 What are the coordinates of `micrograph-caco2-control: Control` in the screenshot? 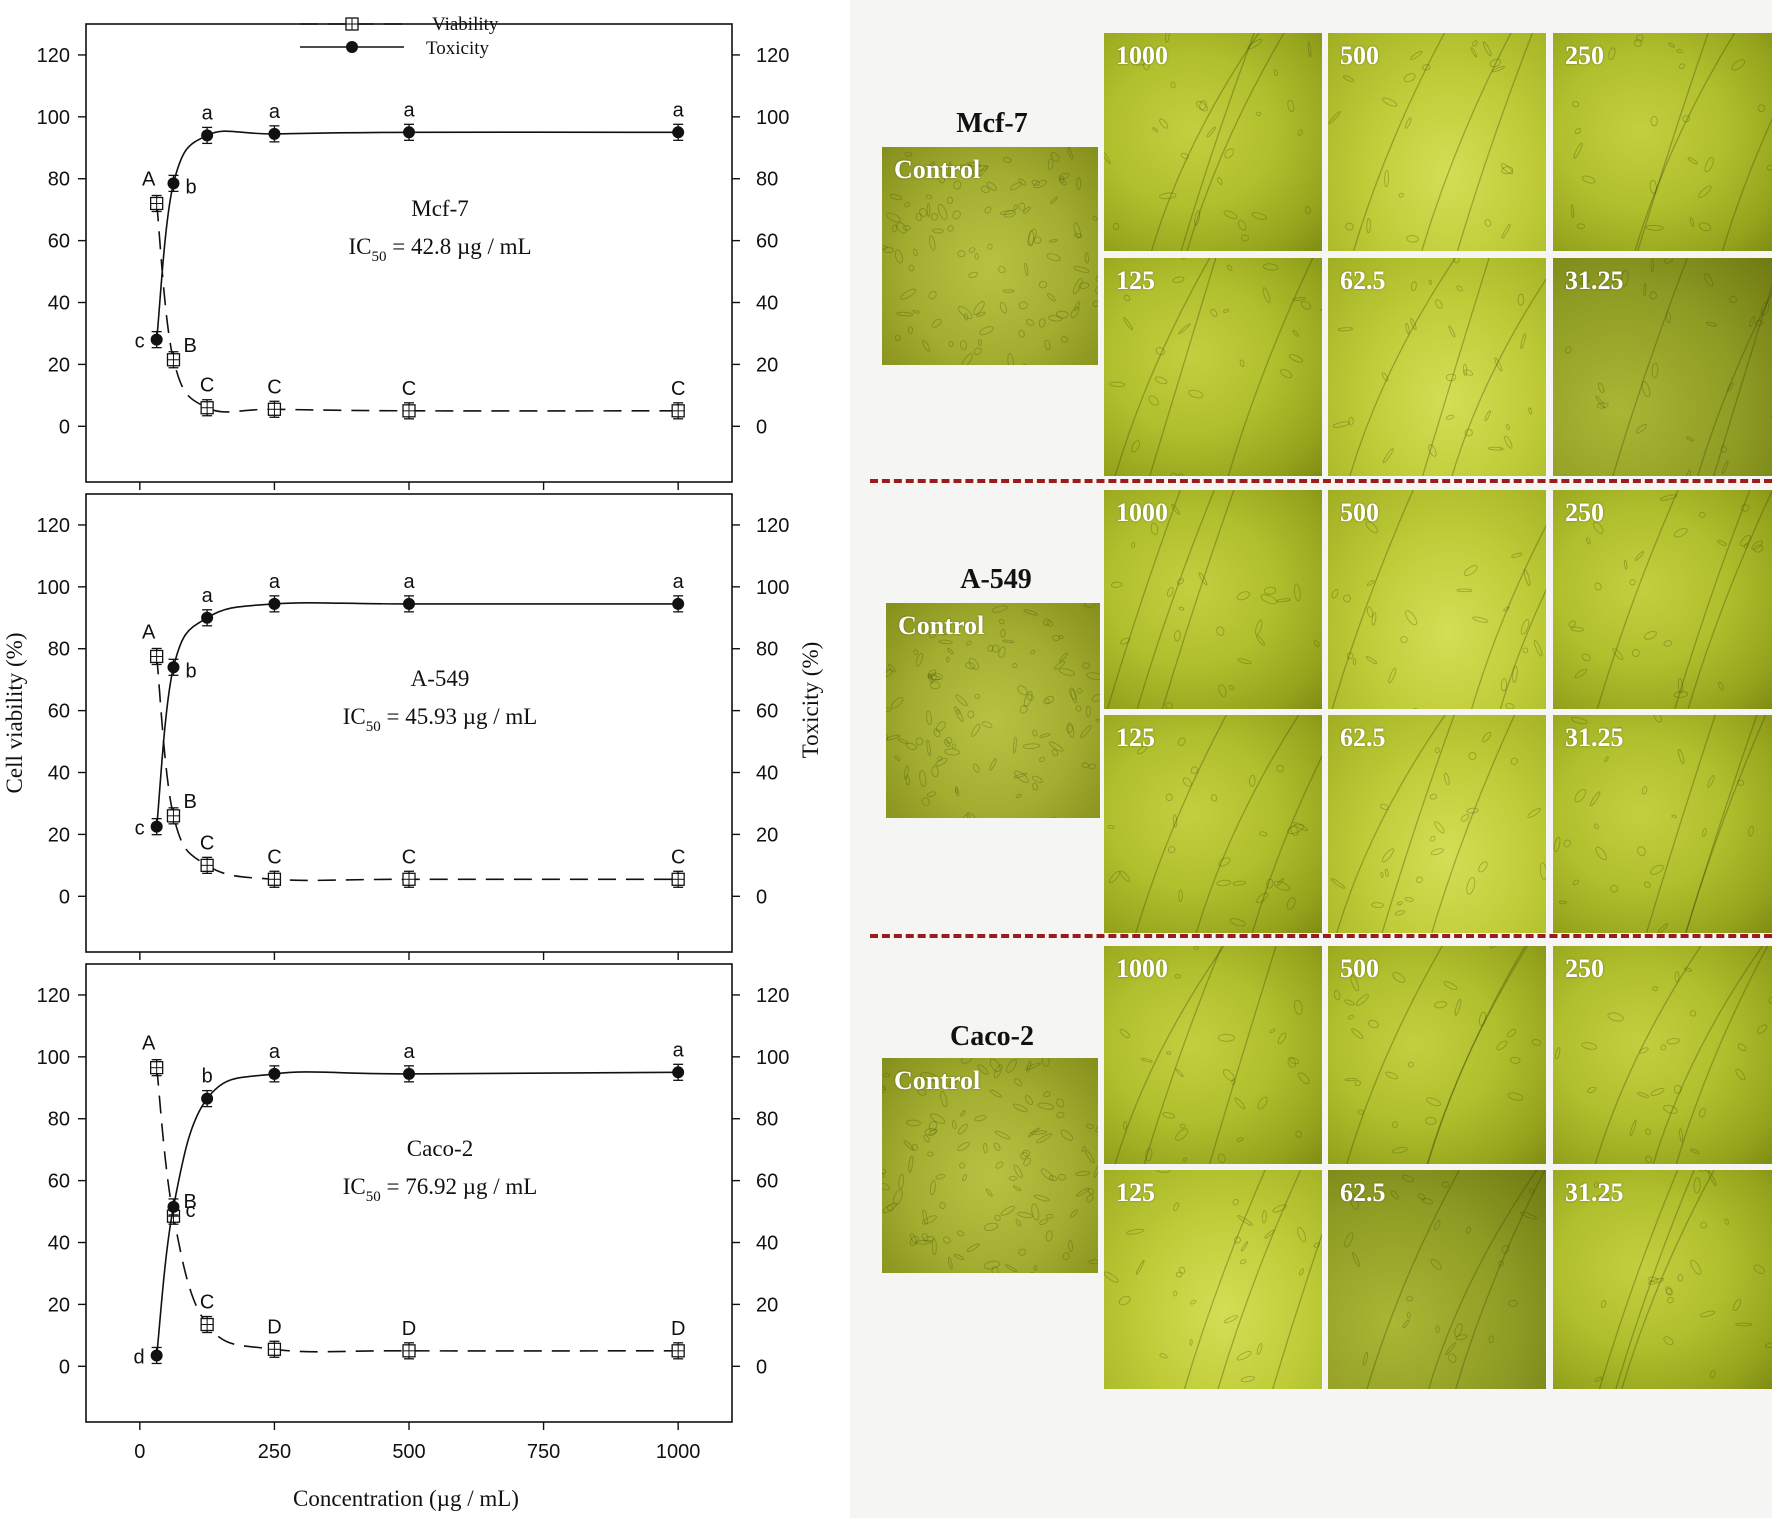 It's located at (990, 1165).